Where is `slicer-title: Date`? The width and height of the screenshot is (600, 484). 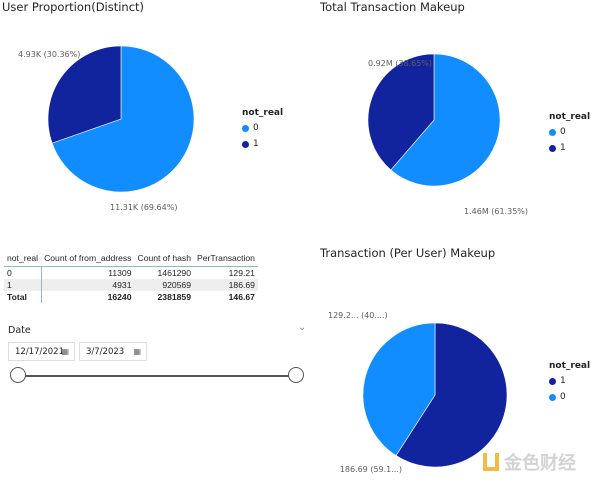 slicer-title: Date is located at coordinates (19, 330).